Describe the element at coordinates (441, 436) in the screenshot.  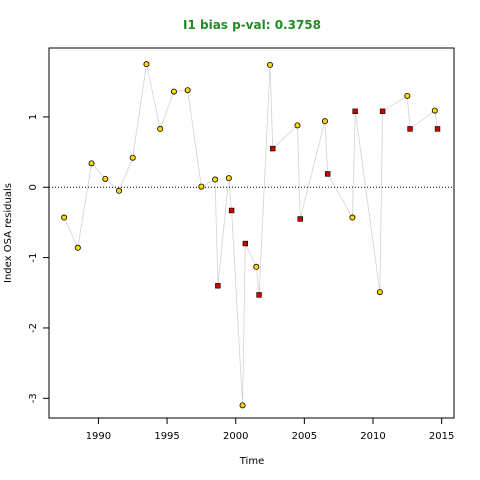
I see `x-tick-label: 2015` at that location.